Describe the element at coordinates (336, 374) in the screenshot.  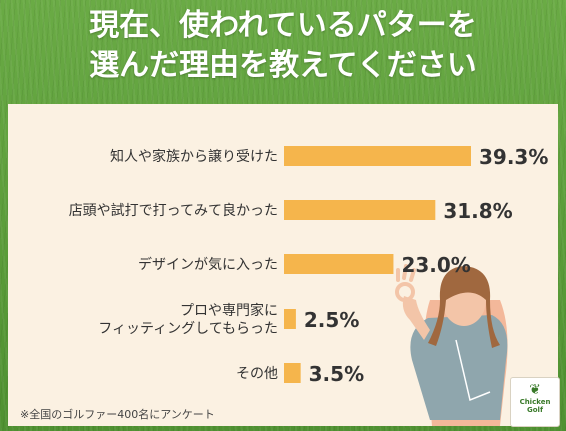
I see `value-label-5: 3.5%` at that location.